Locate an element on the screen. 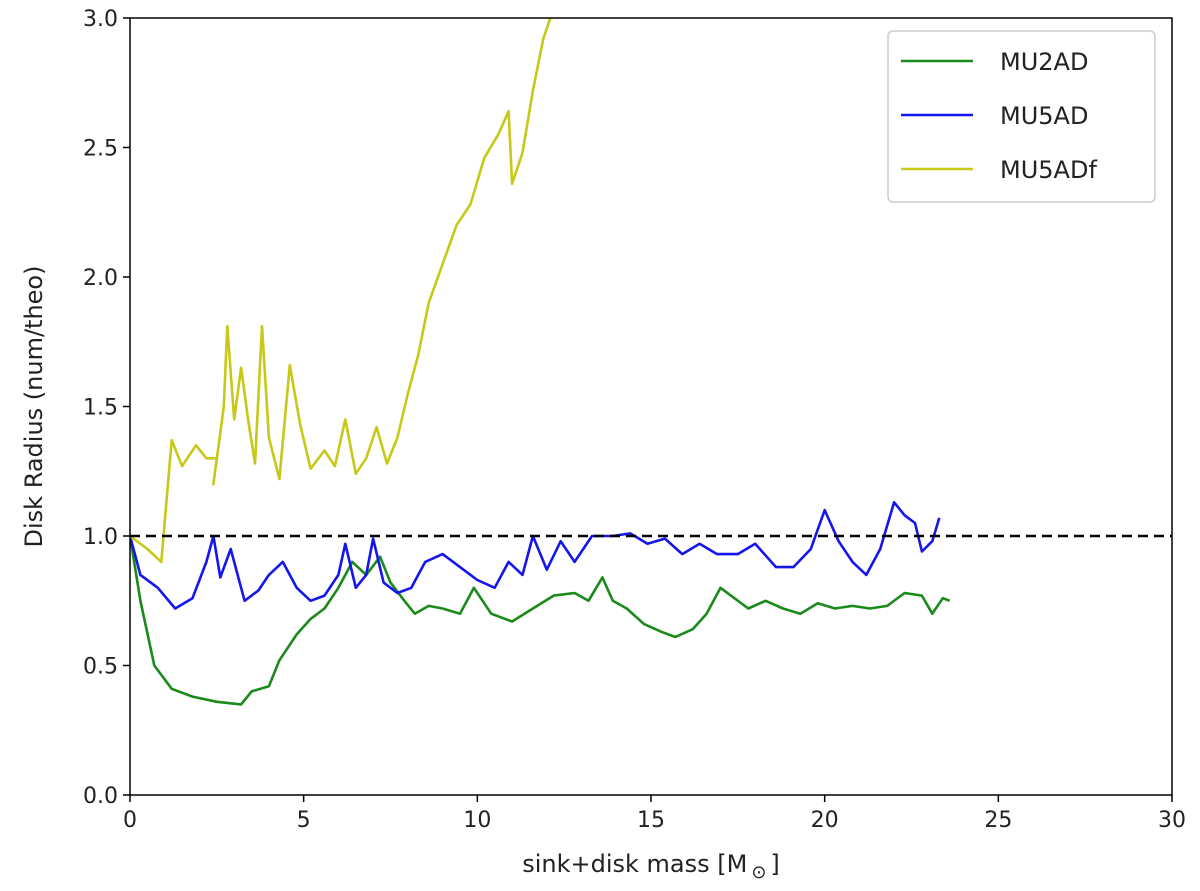  y-tick-label: 1.5 is located at coordinates (100, 408).